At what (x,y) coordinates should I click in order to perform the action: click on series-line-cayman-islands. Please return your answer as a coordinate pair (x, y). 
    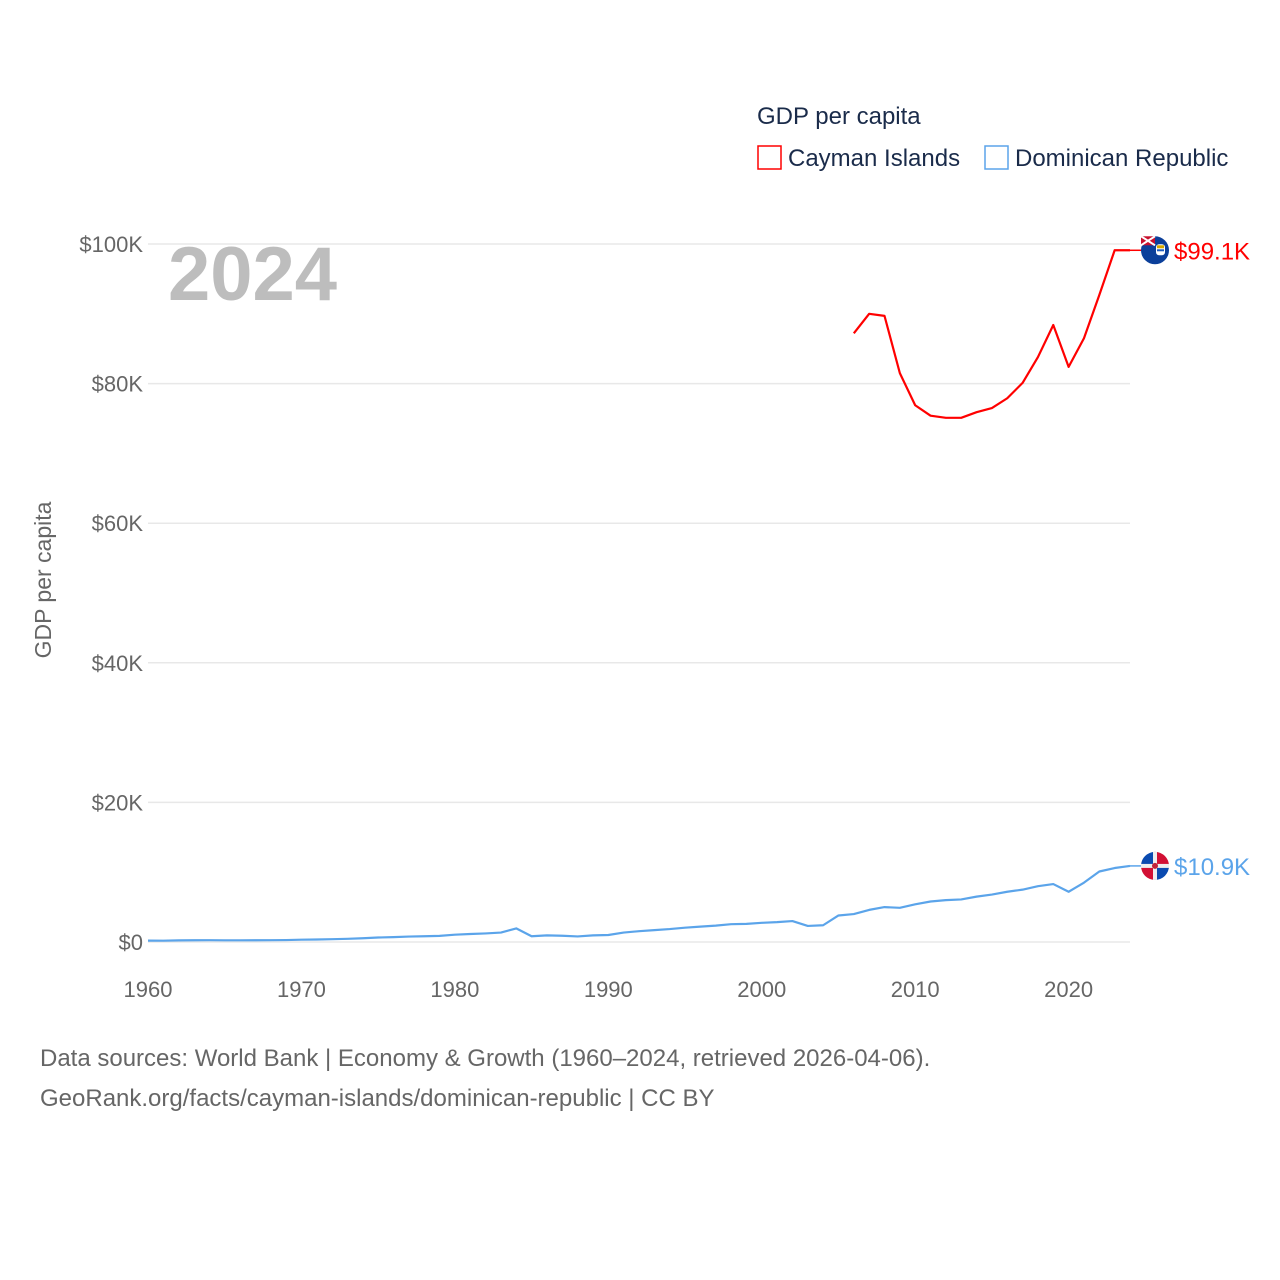
    Looking at the image, I should click on (991, 334).